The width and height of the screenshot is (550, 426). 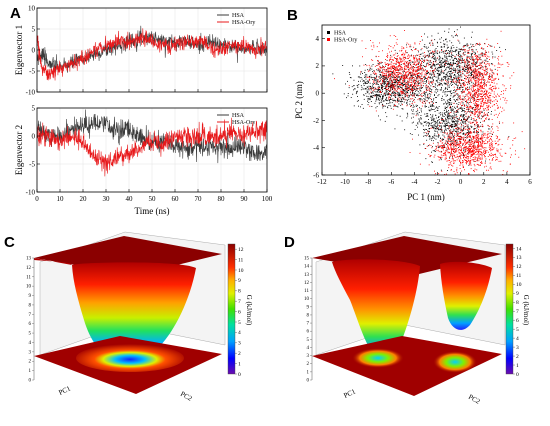 I want to click on legend-label-hsa: HSA, so click(x=238, y=116).